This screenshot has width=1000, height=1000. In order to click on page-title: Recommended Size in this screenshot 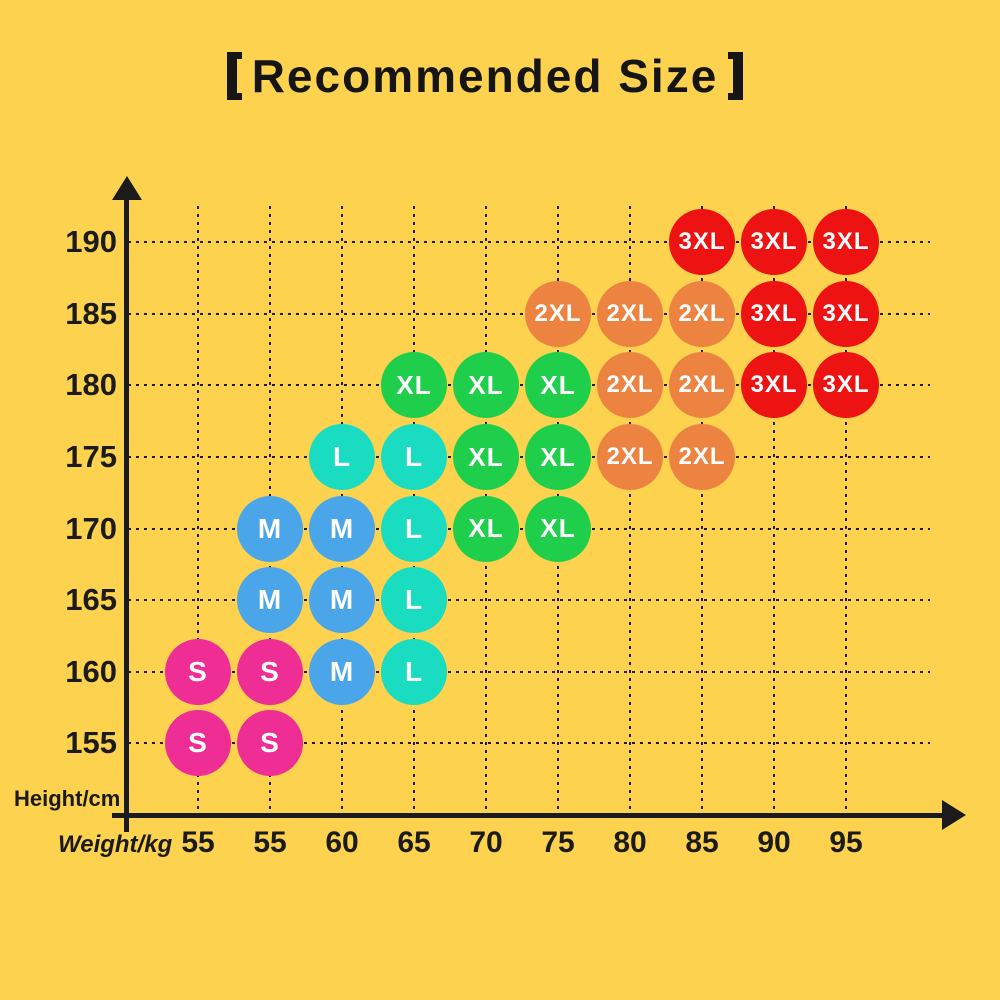, I will do `click(485, 76)`.